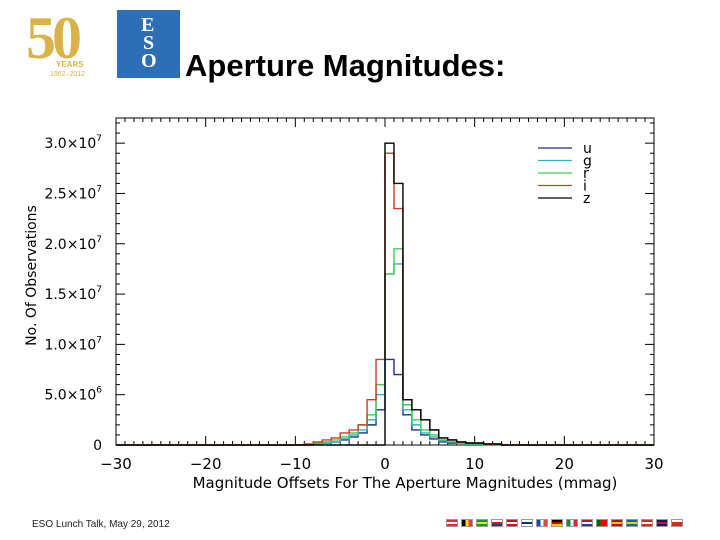 Image resolution: width=720 pixels, height=540 pixels. What do you see at coordinates (653, 464) in the screenshot?
I see `x-tick-label: 30` at bounding box center [653, 464].